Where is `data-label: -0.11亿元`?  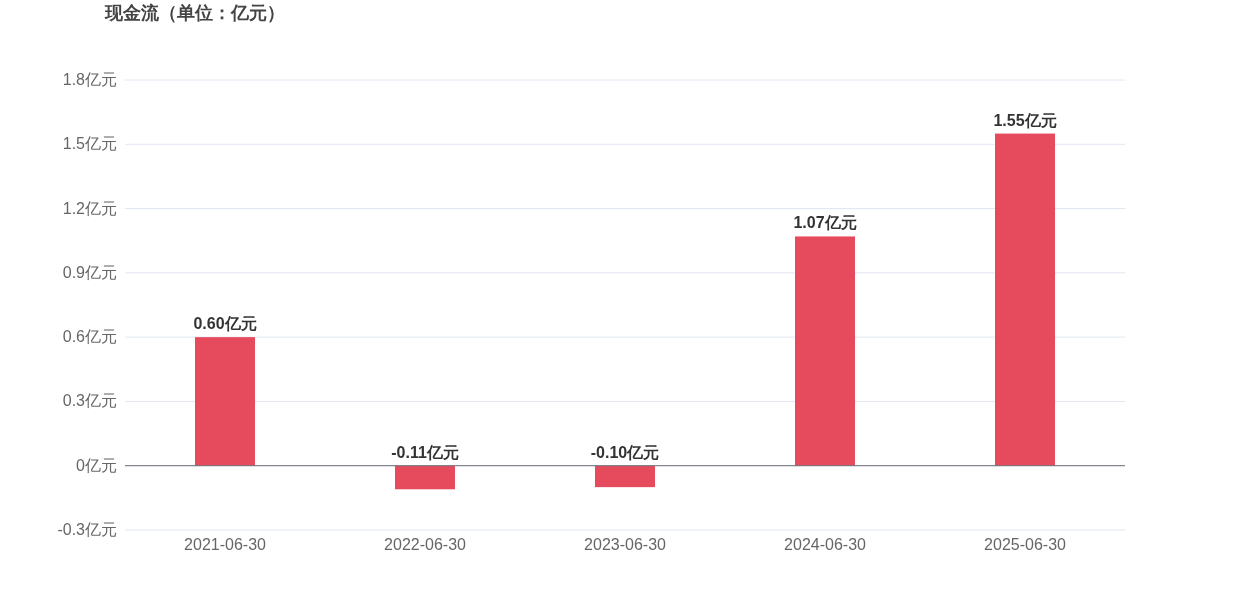 data-label: -0.11亿元 is located at coordinates (425, 452).